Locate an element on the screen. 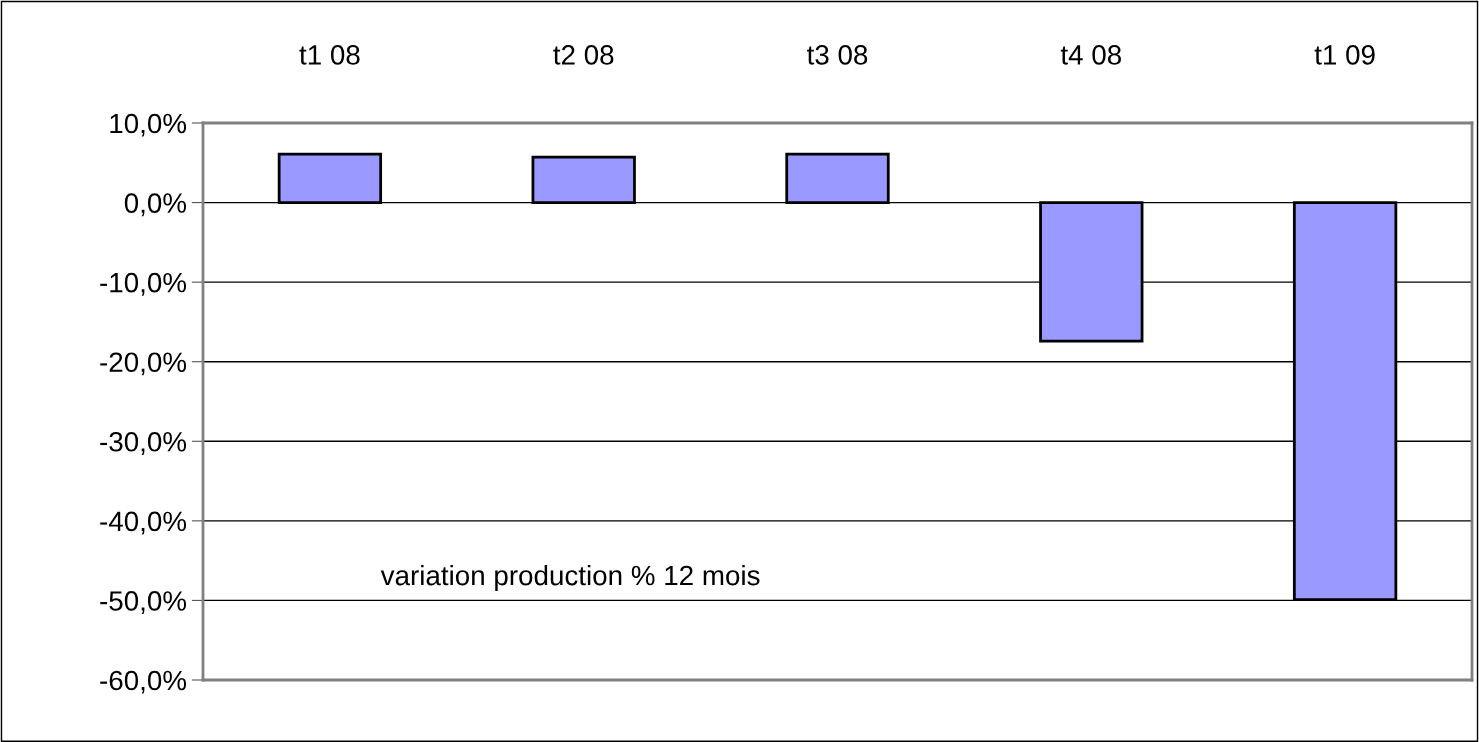  x-tick-label: t1 08 is located at coordinates (329, 55).